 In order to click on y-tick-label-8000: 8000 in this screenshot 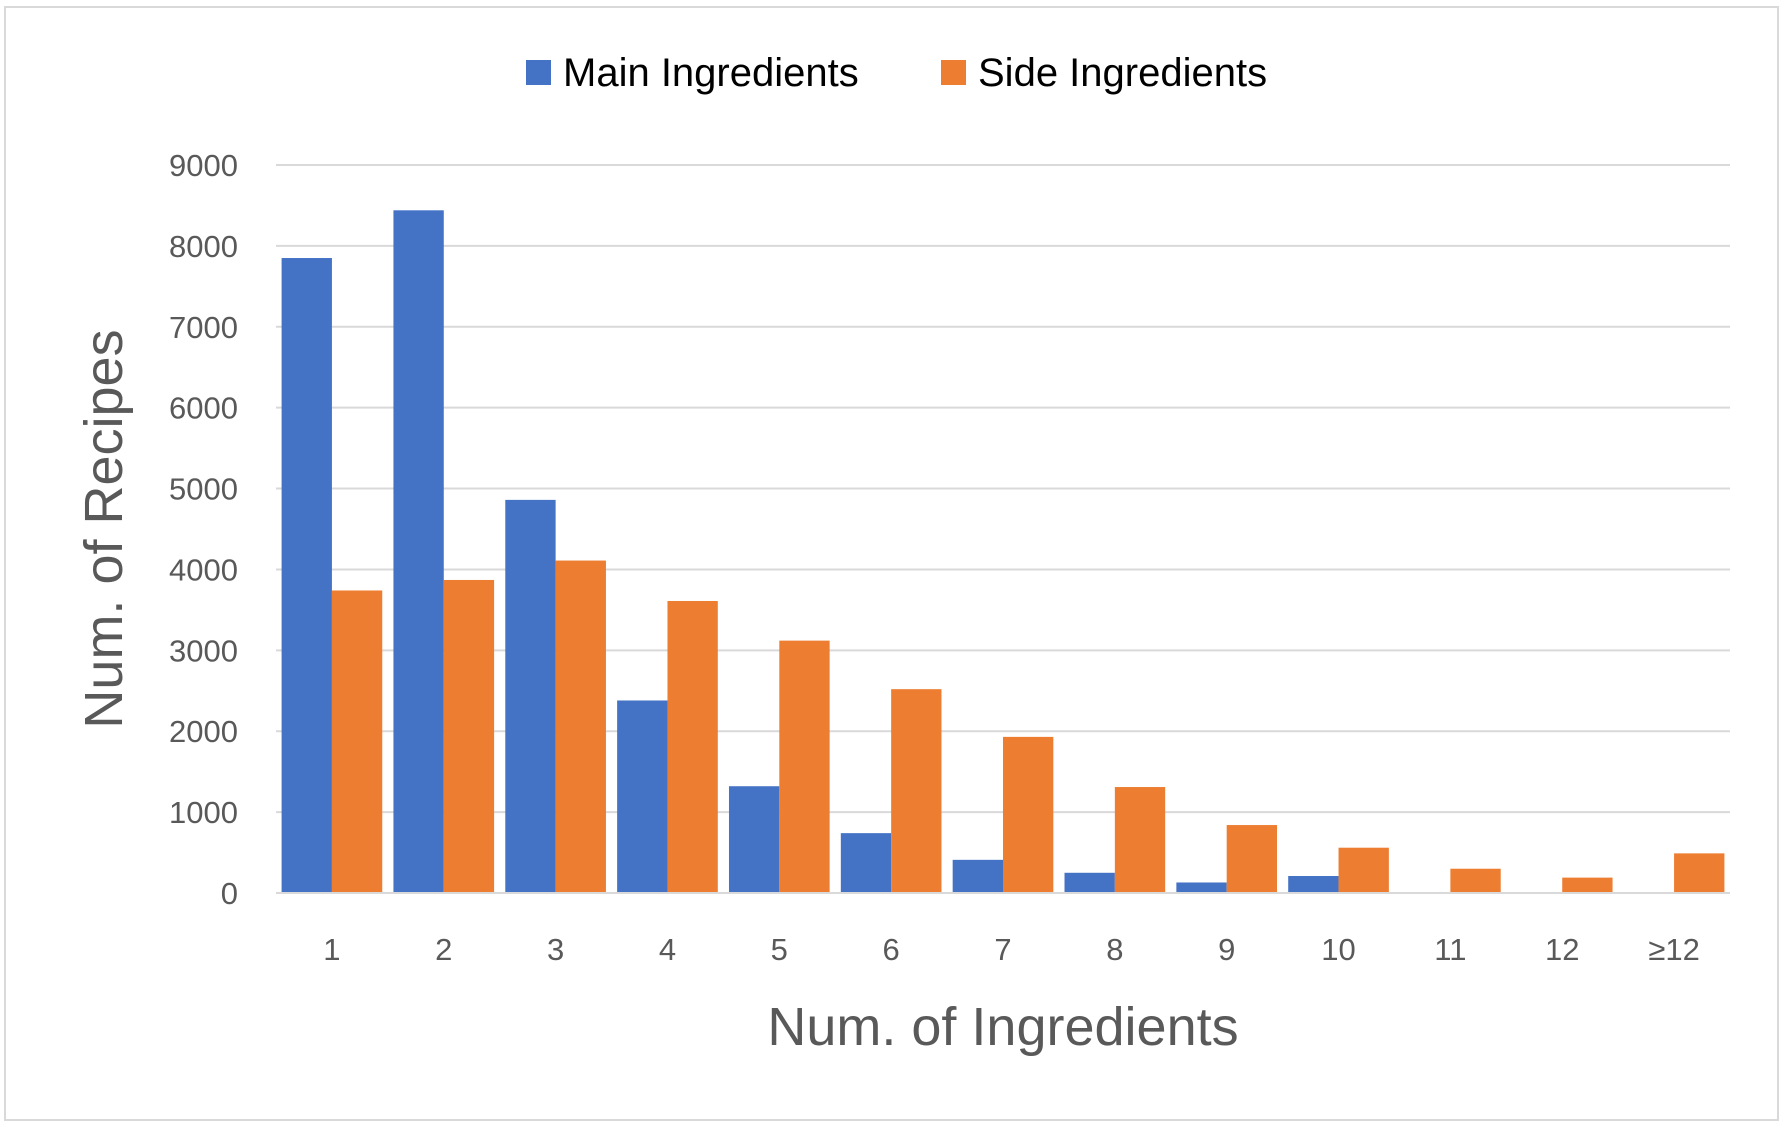, I will do `click(203, 246)`.